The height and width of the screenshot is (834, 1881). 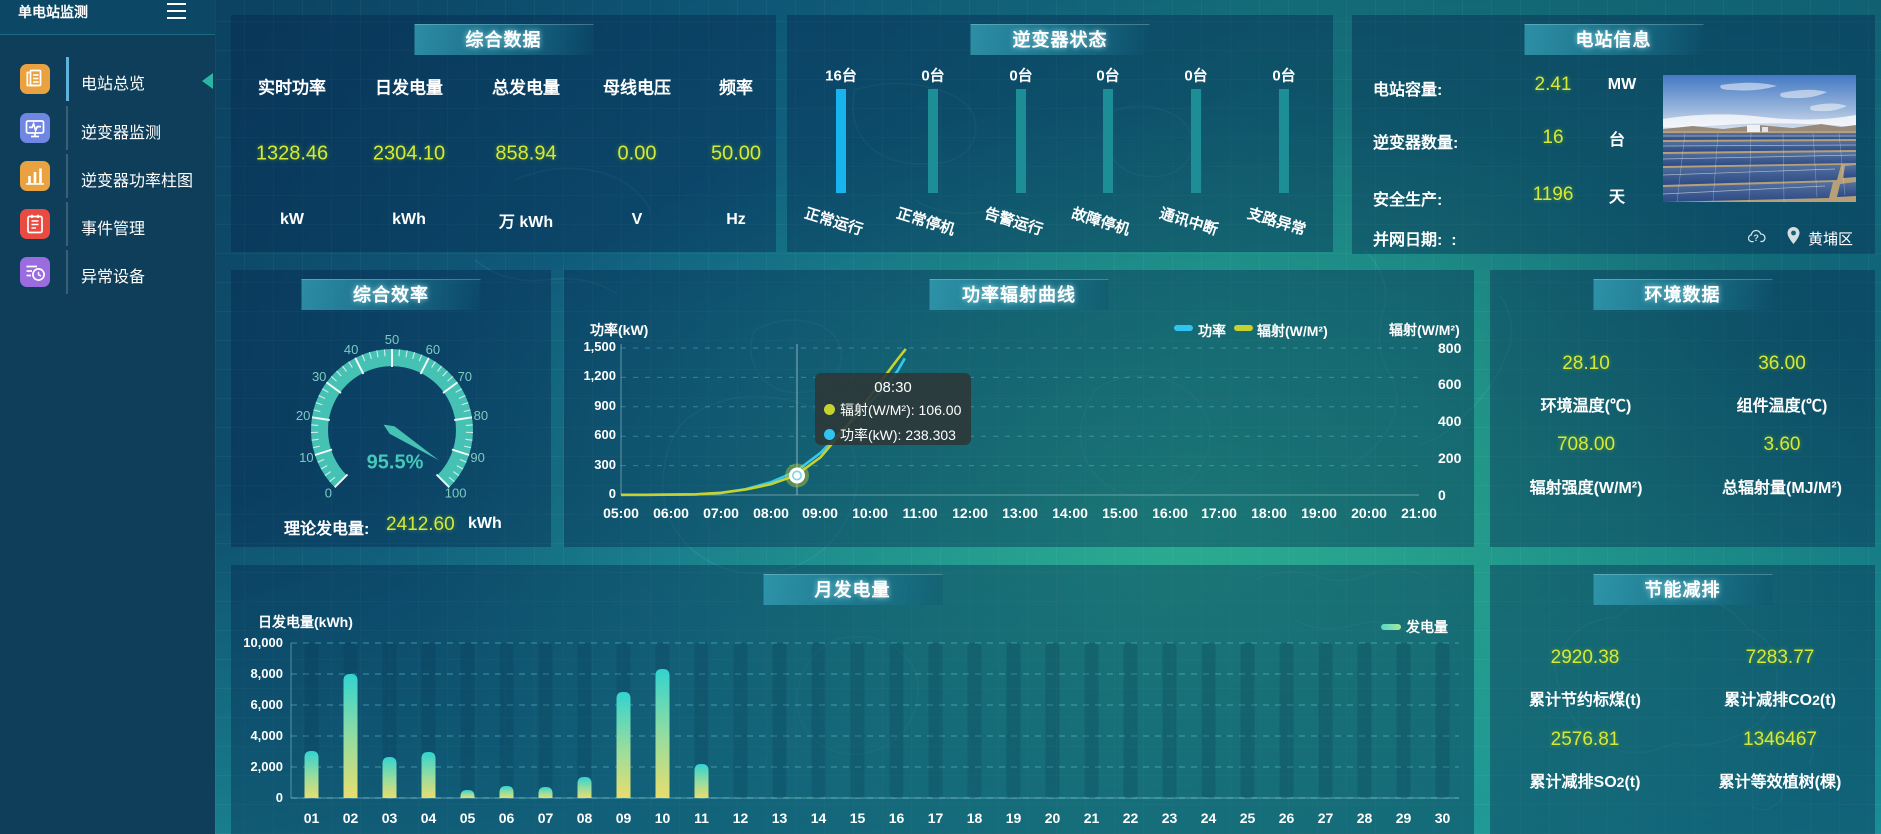 I want to click on svg-text: 50, so click(x=392, y=339).